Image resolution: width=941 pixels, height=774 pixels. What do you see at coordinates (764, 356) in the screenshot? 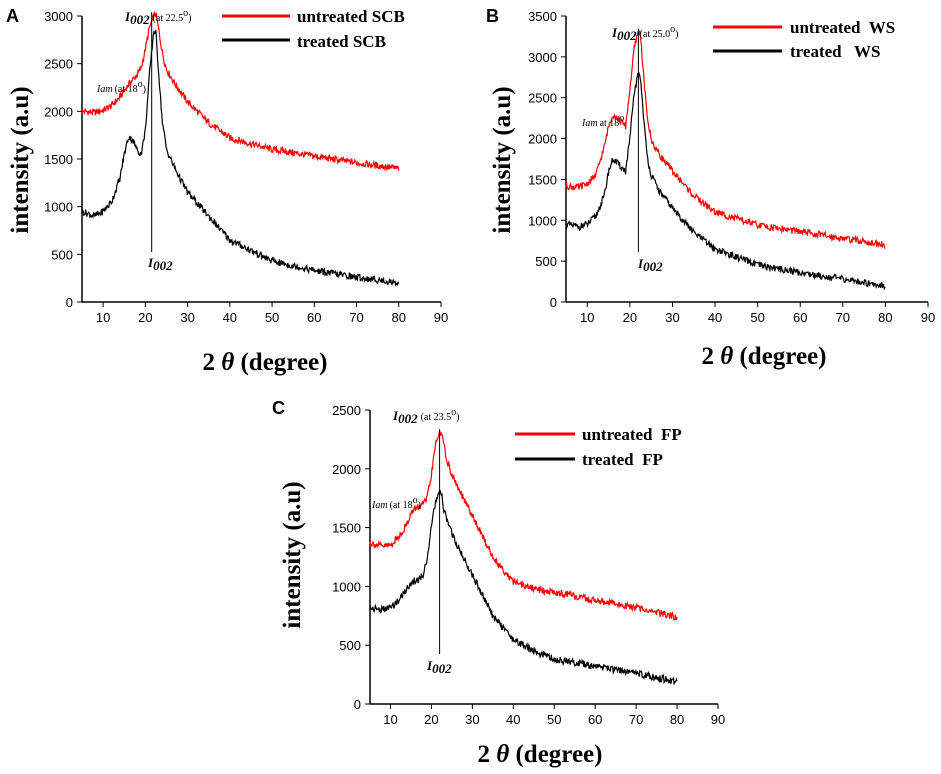
I see `panel-b-x-axis-title: 2 θ (degree)` at bounding box center [764, 356].